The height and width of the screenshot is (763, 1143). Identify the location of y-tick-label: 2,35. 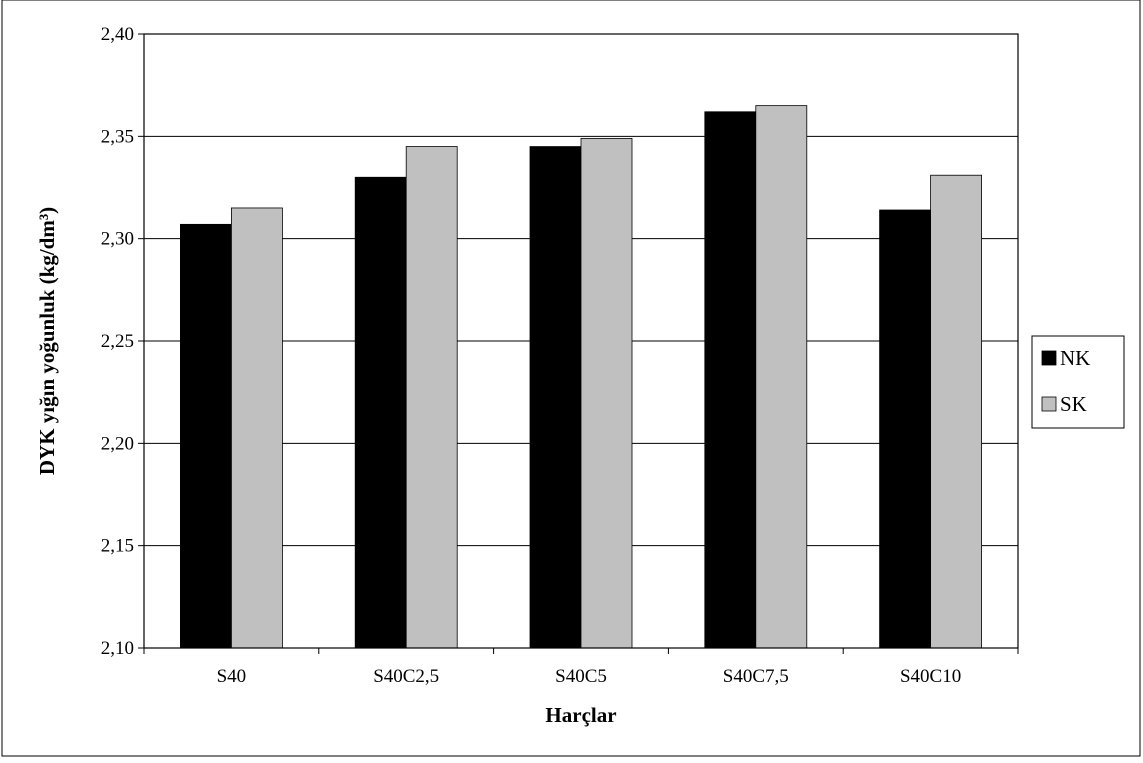
(117, 136).